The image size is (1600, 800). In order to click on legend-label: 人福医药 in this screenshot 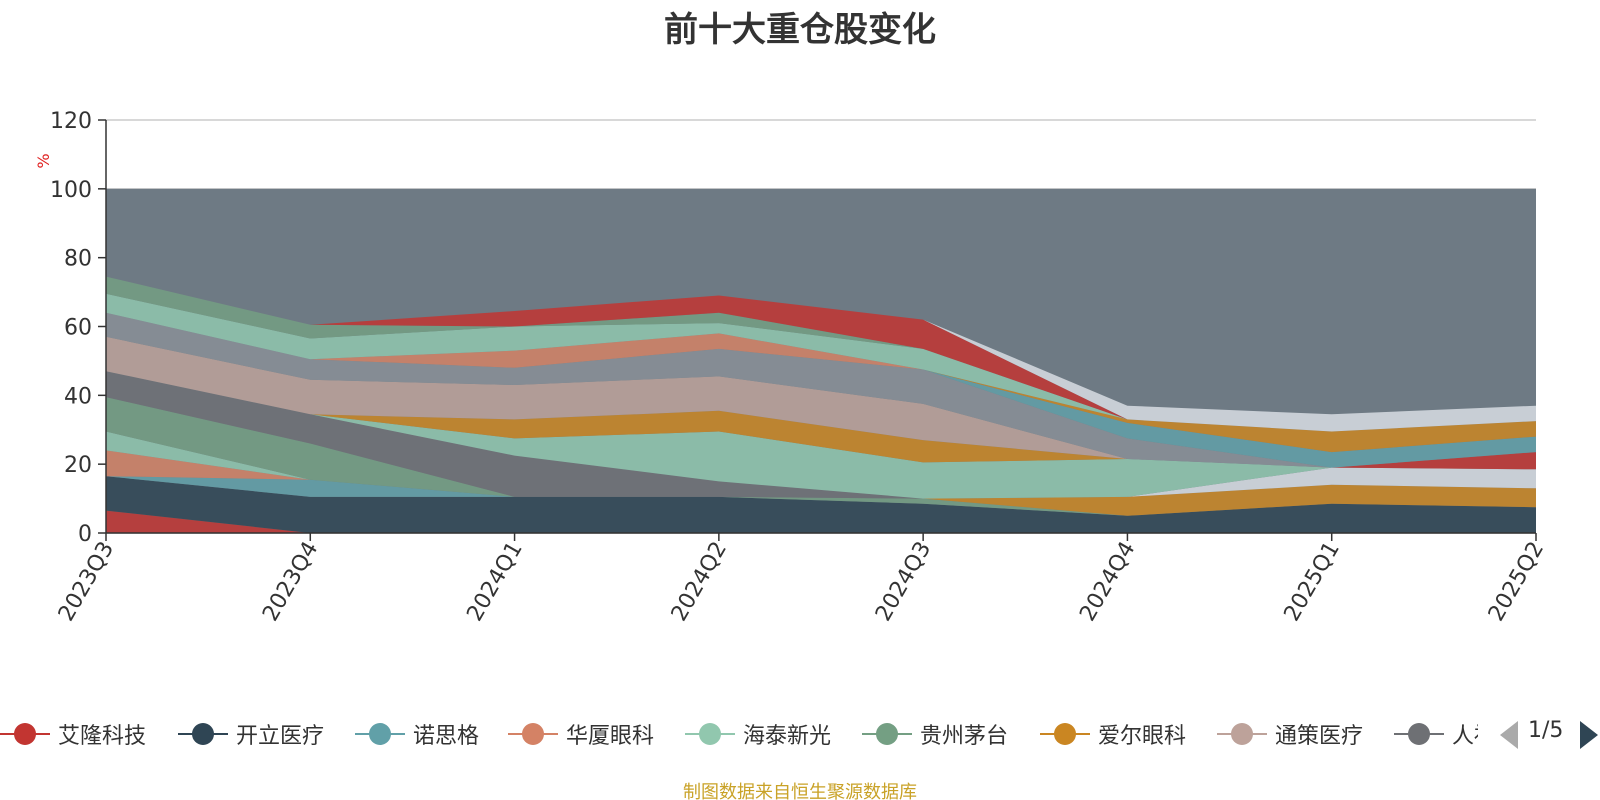, I will do `click(1465, 736)`.